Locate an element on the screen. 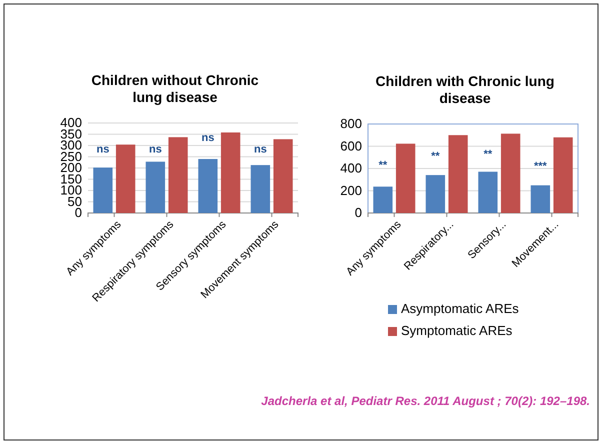 This screenshot has height=444, width=602. legend-label: Symptomatic AREs is located at coordinates (457, 330).